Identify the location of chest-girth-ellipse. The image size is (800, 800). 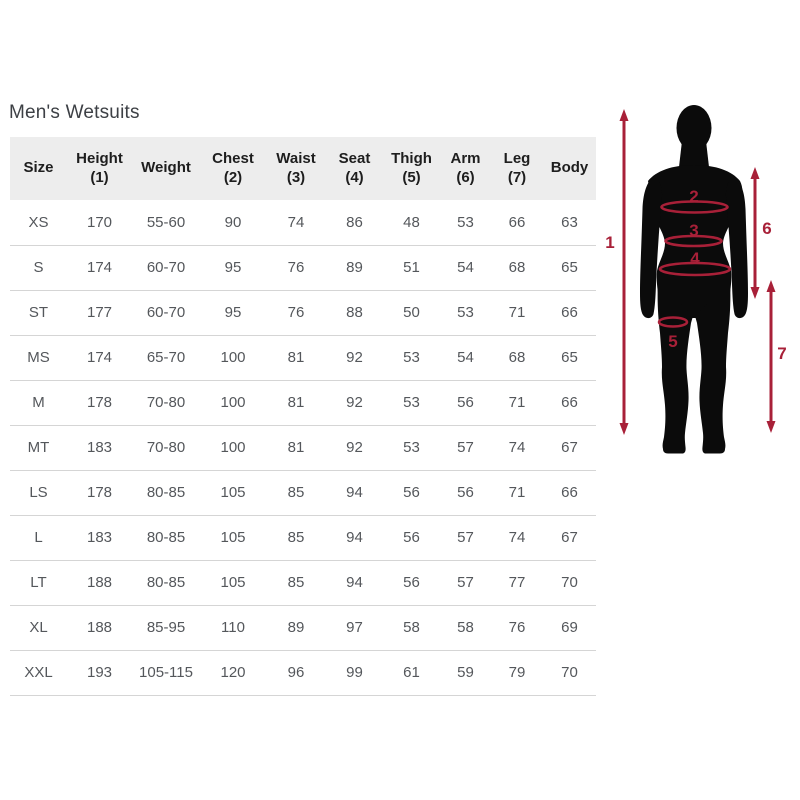
(694, 207).